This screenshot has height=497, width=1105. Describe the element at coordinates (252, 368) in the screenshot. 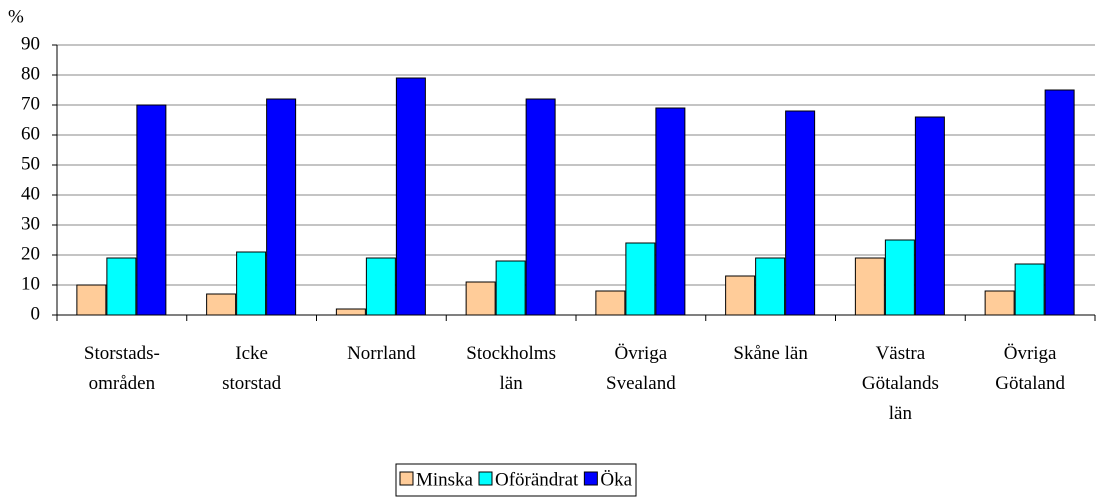

I see `x-tick-label: Icke storstad` at that location.